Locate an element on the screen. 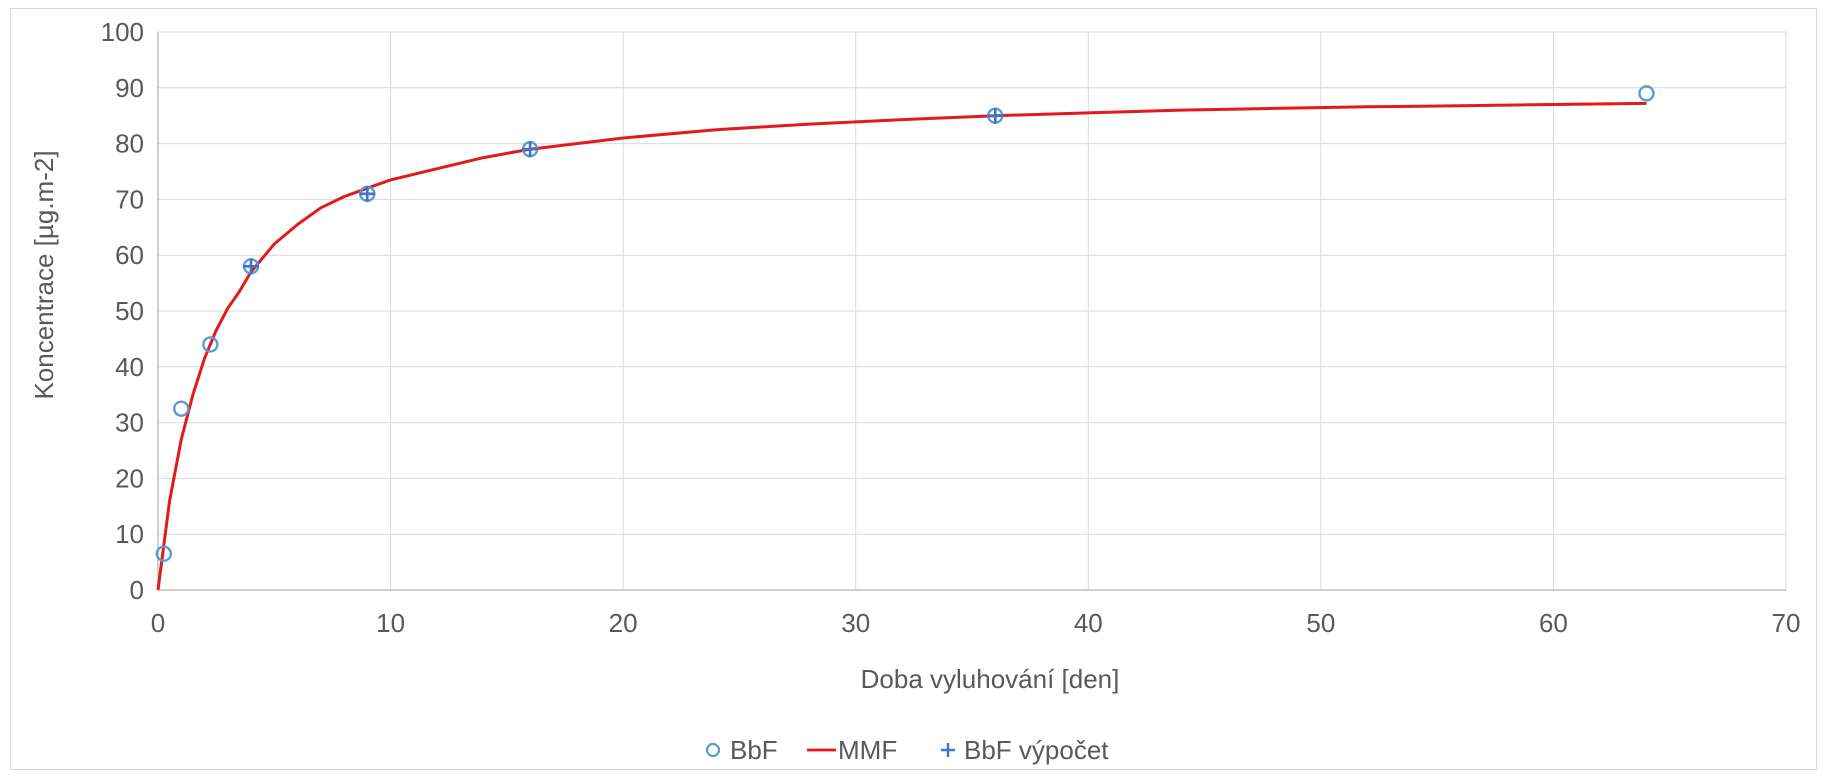 The image size is (1827, 778). y-tick-label: 80 is located at coordinates (129, 144).